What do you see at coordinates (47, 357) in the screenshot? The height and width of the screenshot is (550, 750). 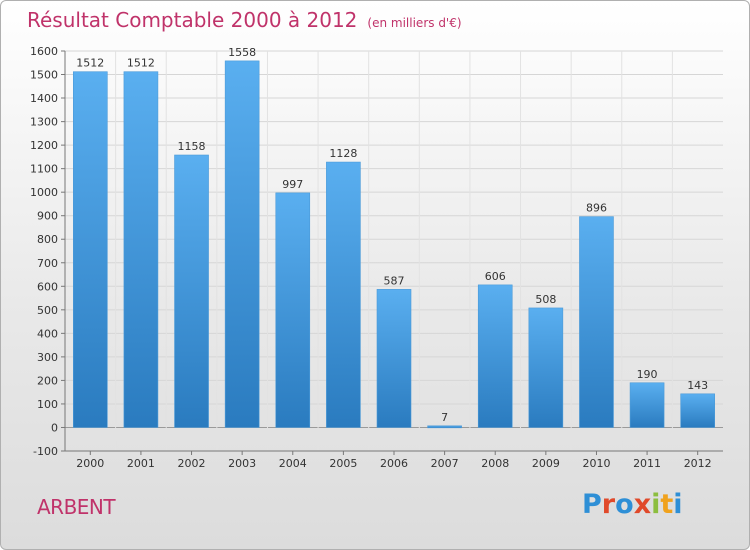 I see `y-tick-label: 300` at bounding box center [47, 357].